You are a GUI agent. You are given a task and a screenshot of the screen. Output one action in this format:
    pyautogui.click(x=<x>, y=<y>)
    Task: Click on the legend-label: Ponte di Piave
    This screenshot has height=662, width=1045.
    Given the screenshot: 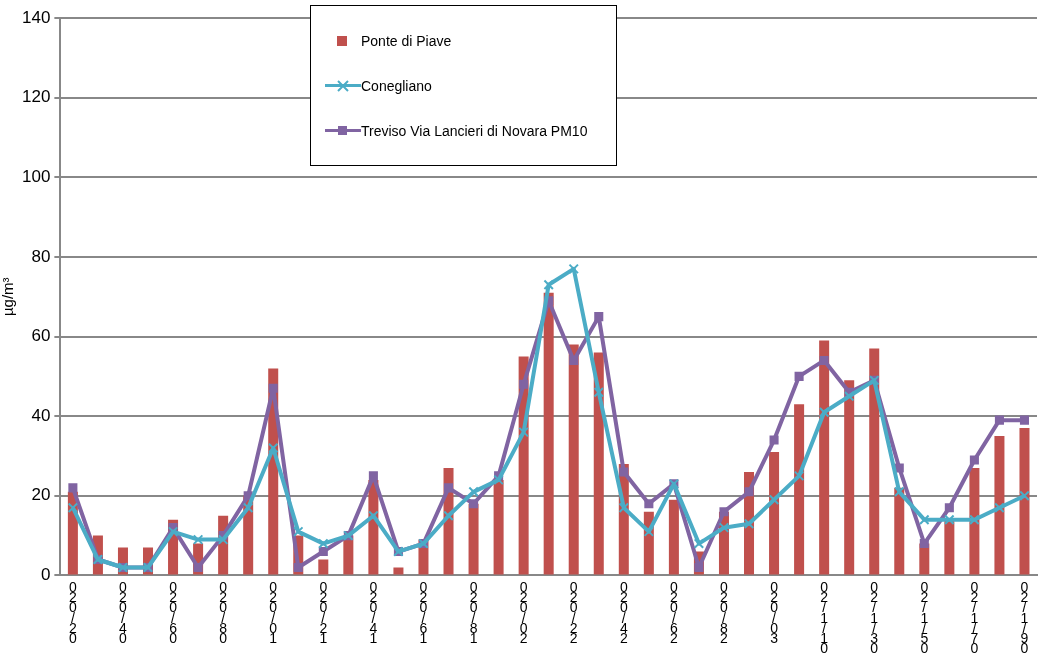 What is the action you would take?
    pyautogui.click(x=406, y=40)
    